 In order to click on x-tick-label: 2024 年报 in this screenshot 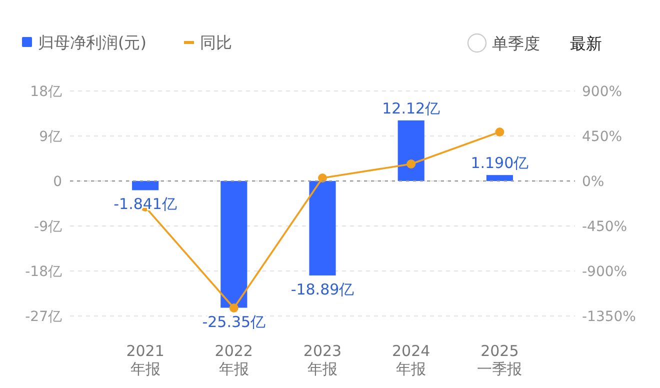, I will do `click(411, 360)`.